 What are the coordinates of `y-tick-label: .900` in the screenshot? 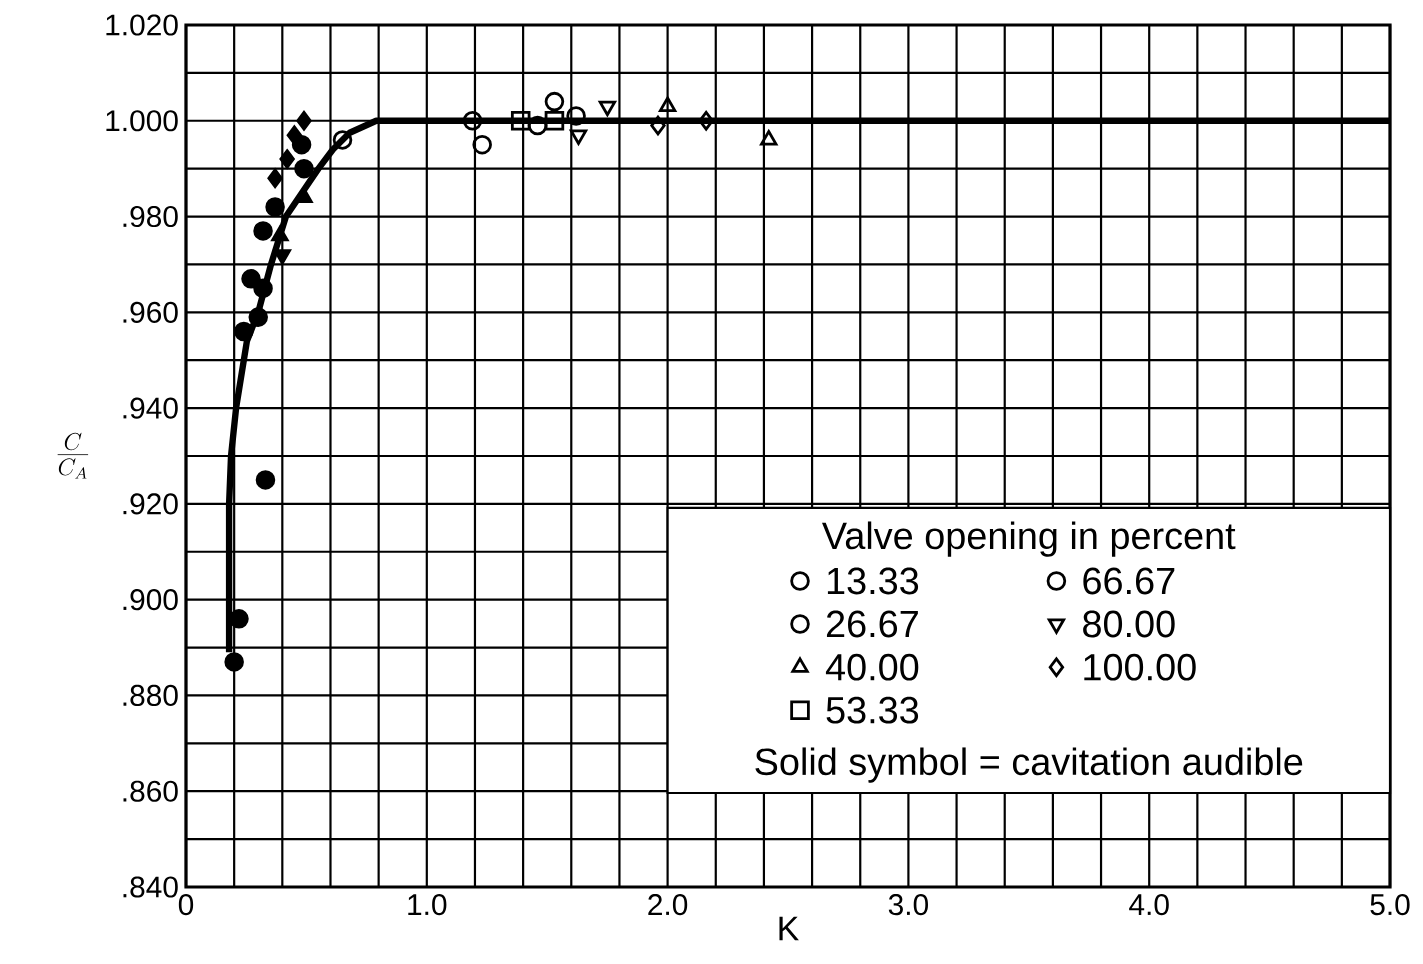 It's located at (150, 600).